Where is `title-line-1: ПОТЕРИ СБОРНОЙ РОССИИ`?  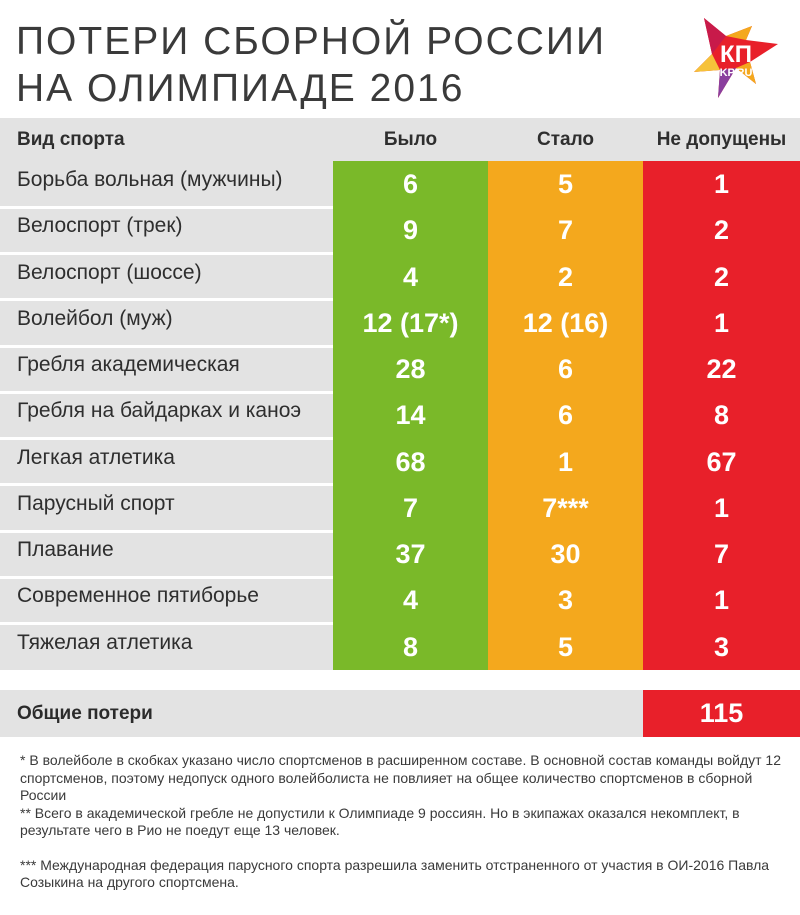 title-line-1: ПОТЕРИ СБОРНОЙ РОССИИ is located at coordinates (311, 41).